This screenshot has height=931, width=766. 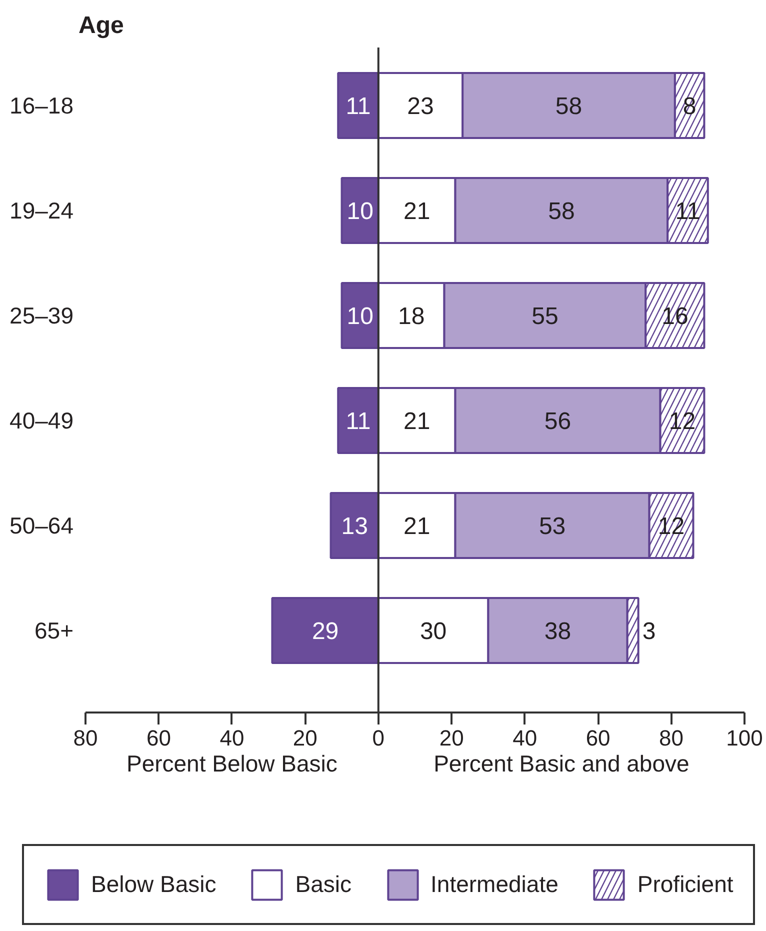 What do you see at coordinates (558, 631) in the screenshot?
I see `data-label: 38` at bounding box center [558, 631].